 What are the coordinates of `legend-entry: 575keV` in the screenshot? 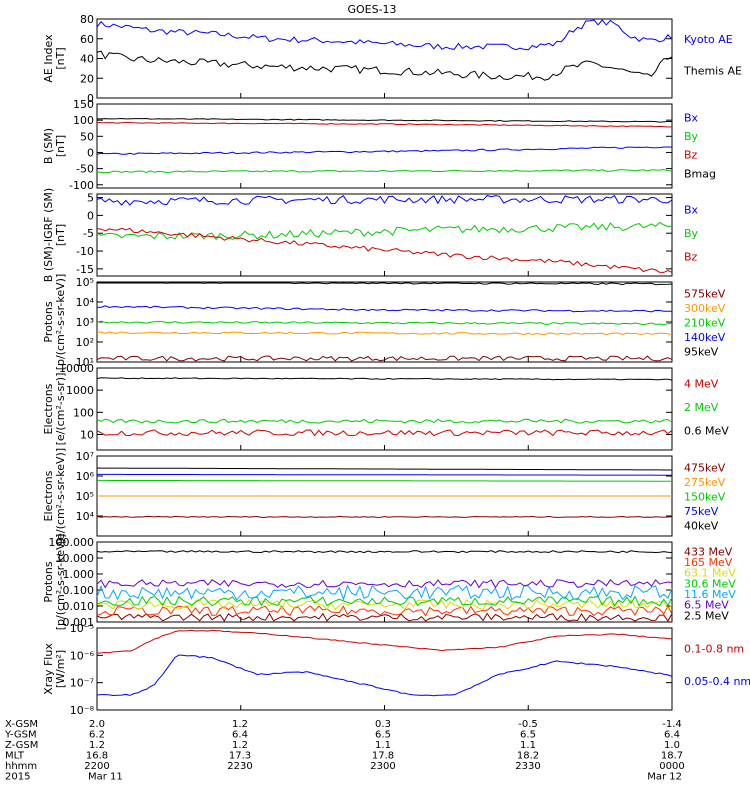 It's located at (705, 293).